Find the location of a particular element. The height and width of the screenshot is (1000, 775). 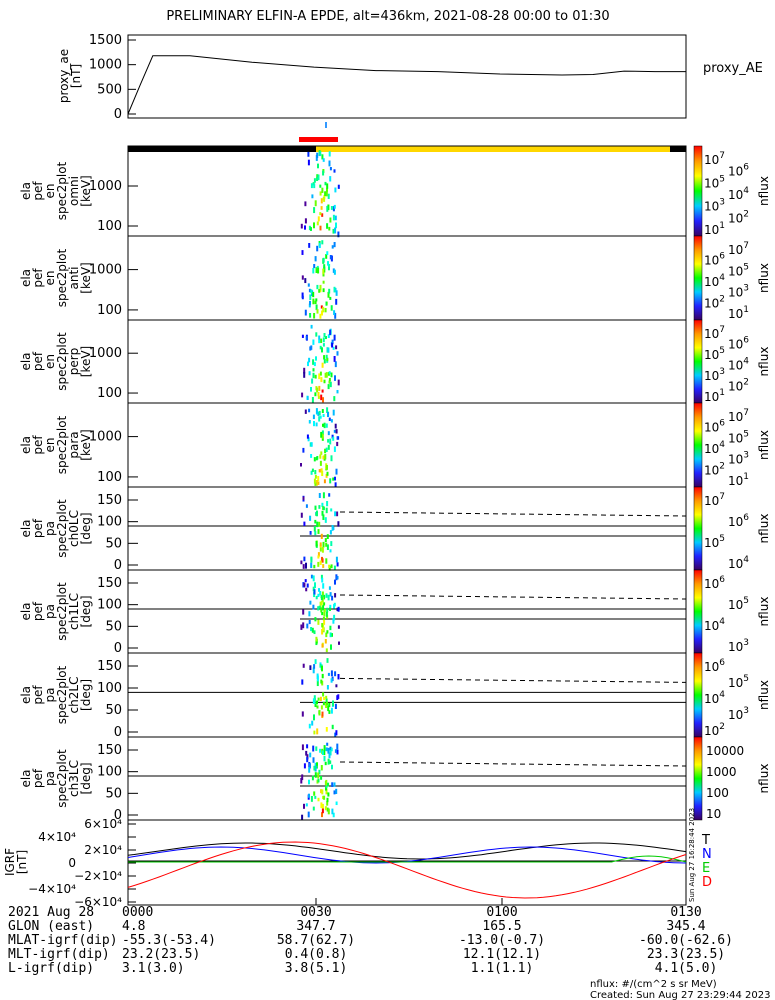

ytick-perp: 100 is located at coordinates (109, 393).